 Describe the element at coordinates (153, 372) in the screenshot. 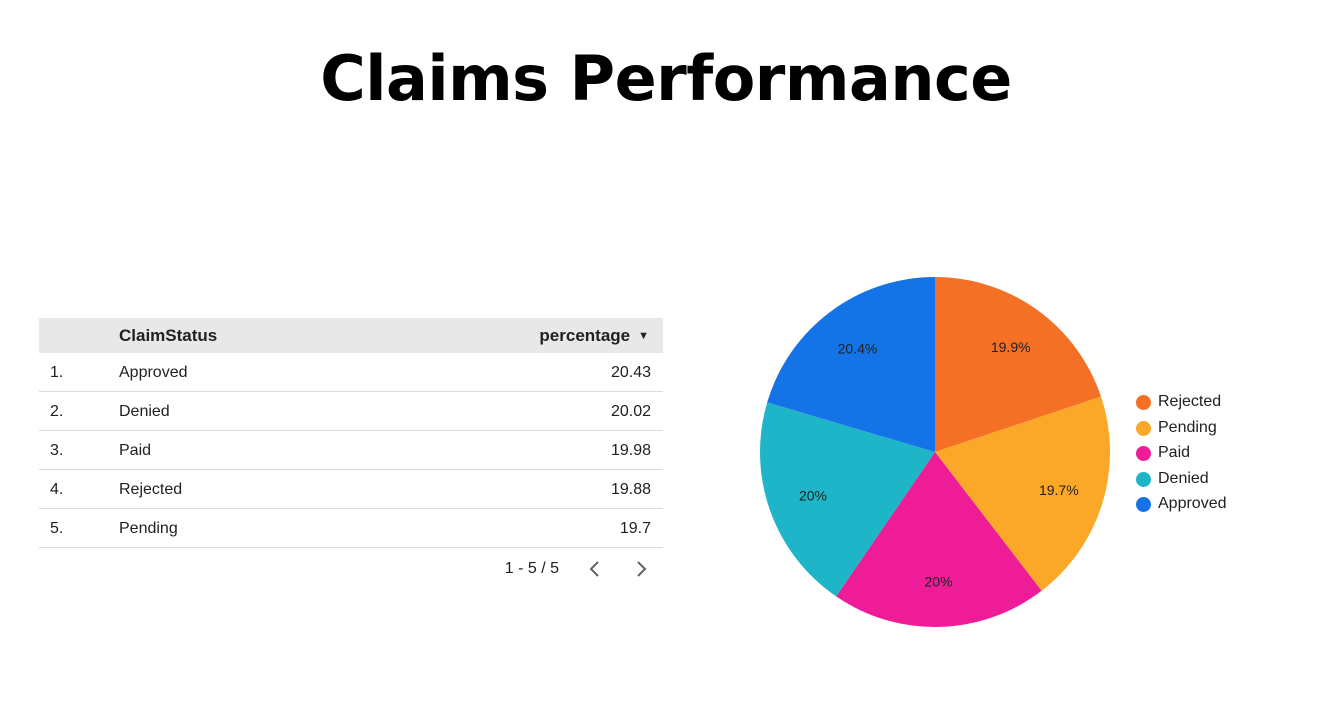

I see `row-claimstatus: Approved` at that location.